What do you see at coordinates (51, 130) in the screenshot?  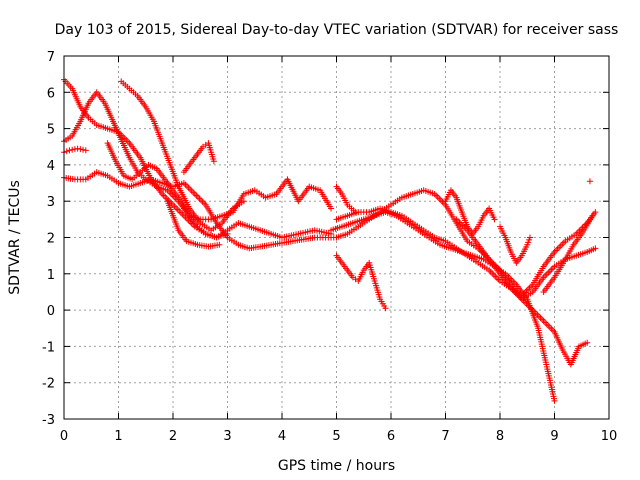 I see `y-tick-label: 5` at bounding box center [51, 130].